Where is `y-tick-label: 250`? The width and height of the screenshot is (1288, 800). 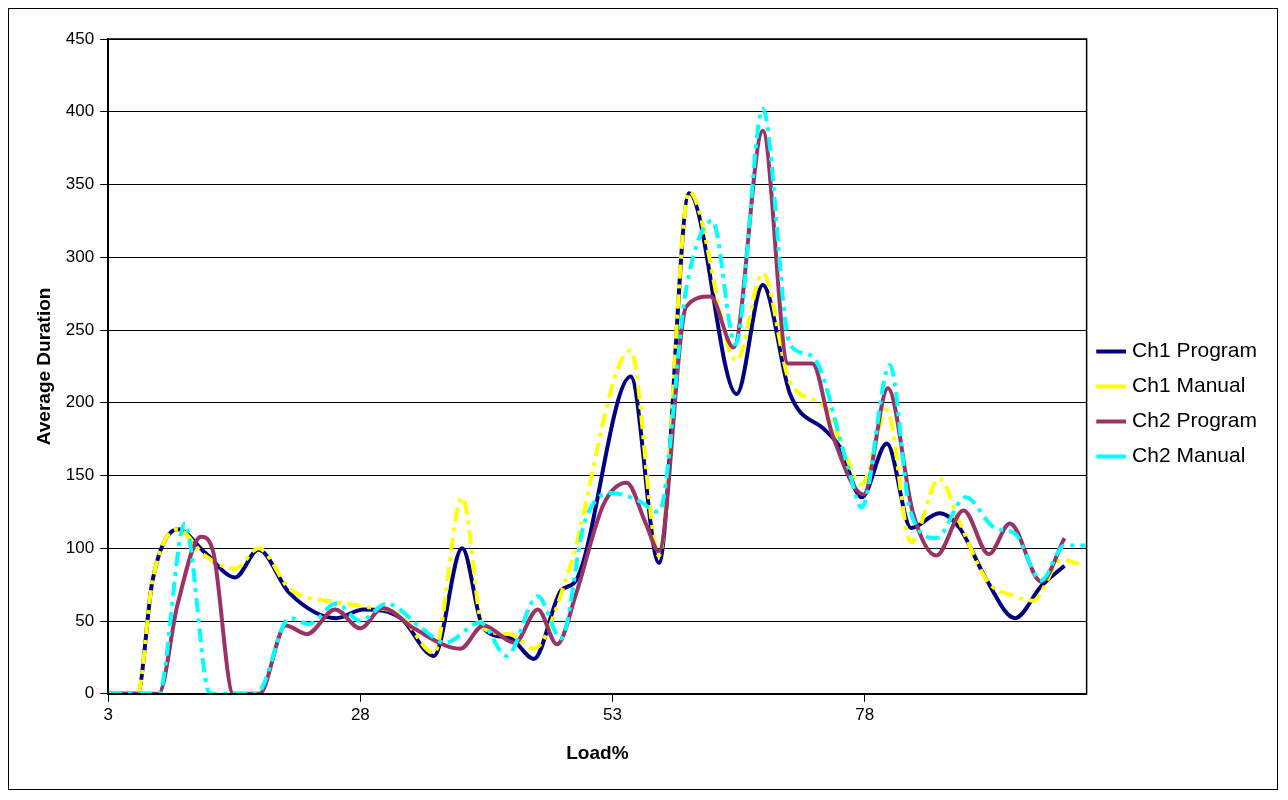
y-tick-label: 250 is located at coordinates (80, 329).